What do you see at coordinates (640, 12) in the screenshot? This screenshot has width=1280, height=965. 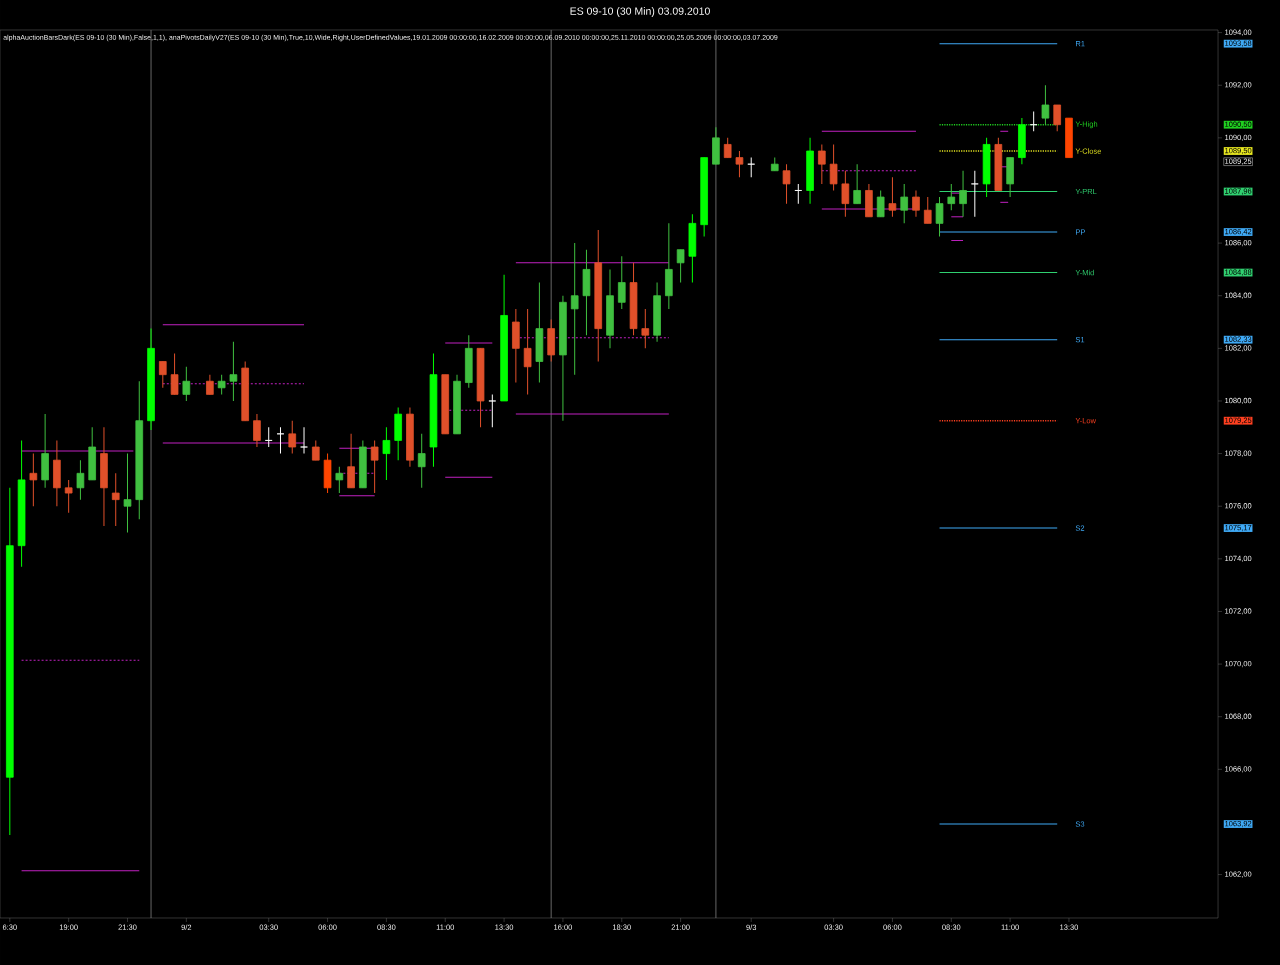 I see `chart-title: ES 09-10 (30 Min) 03.09.2010` at bounding box center [640, 12].